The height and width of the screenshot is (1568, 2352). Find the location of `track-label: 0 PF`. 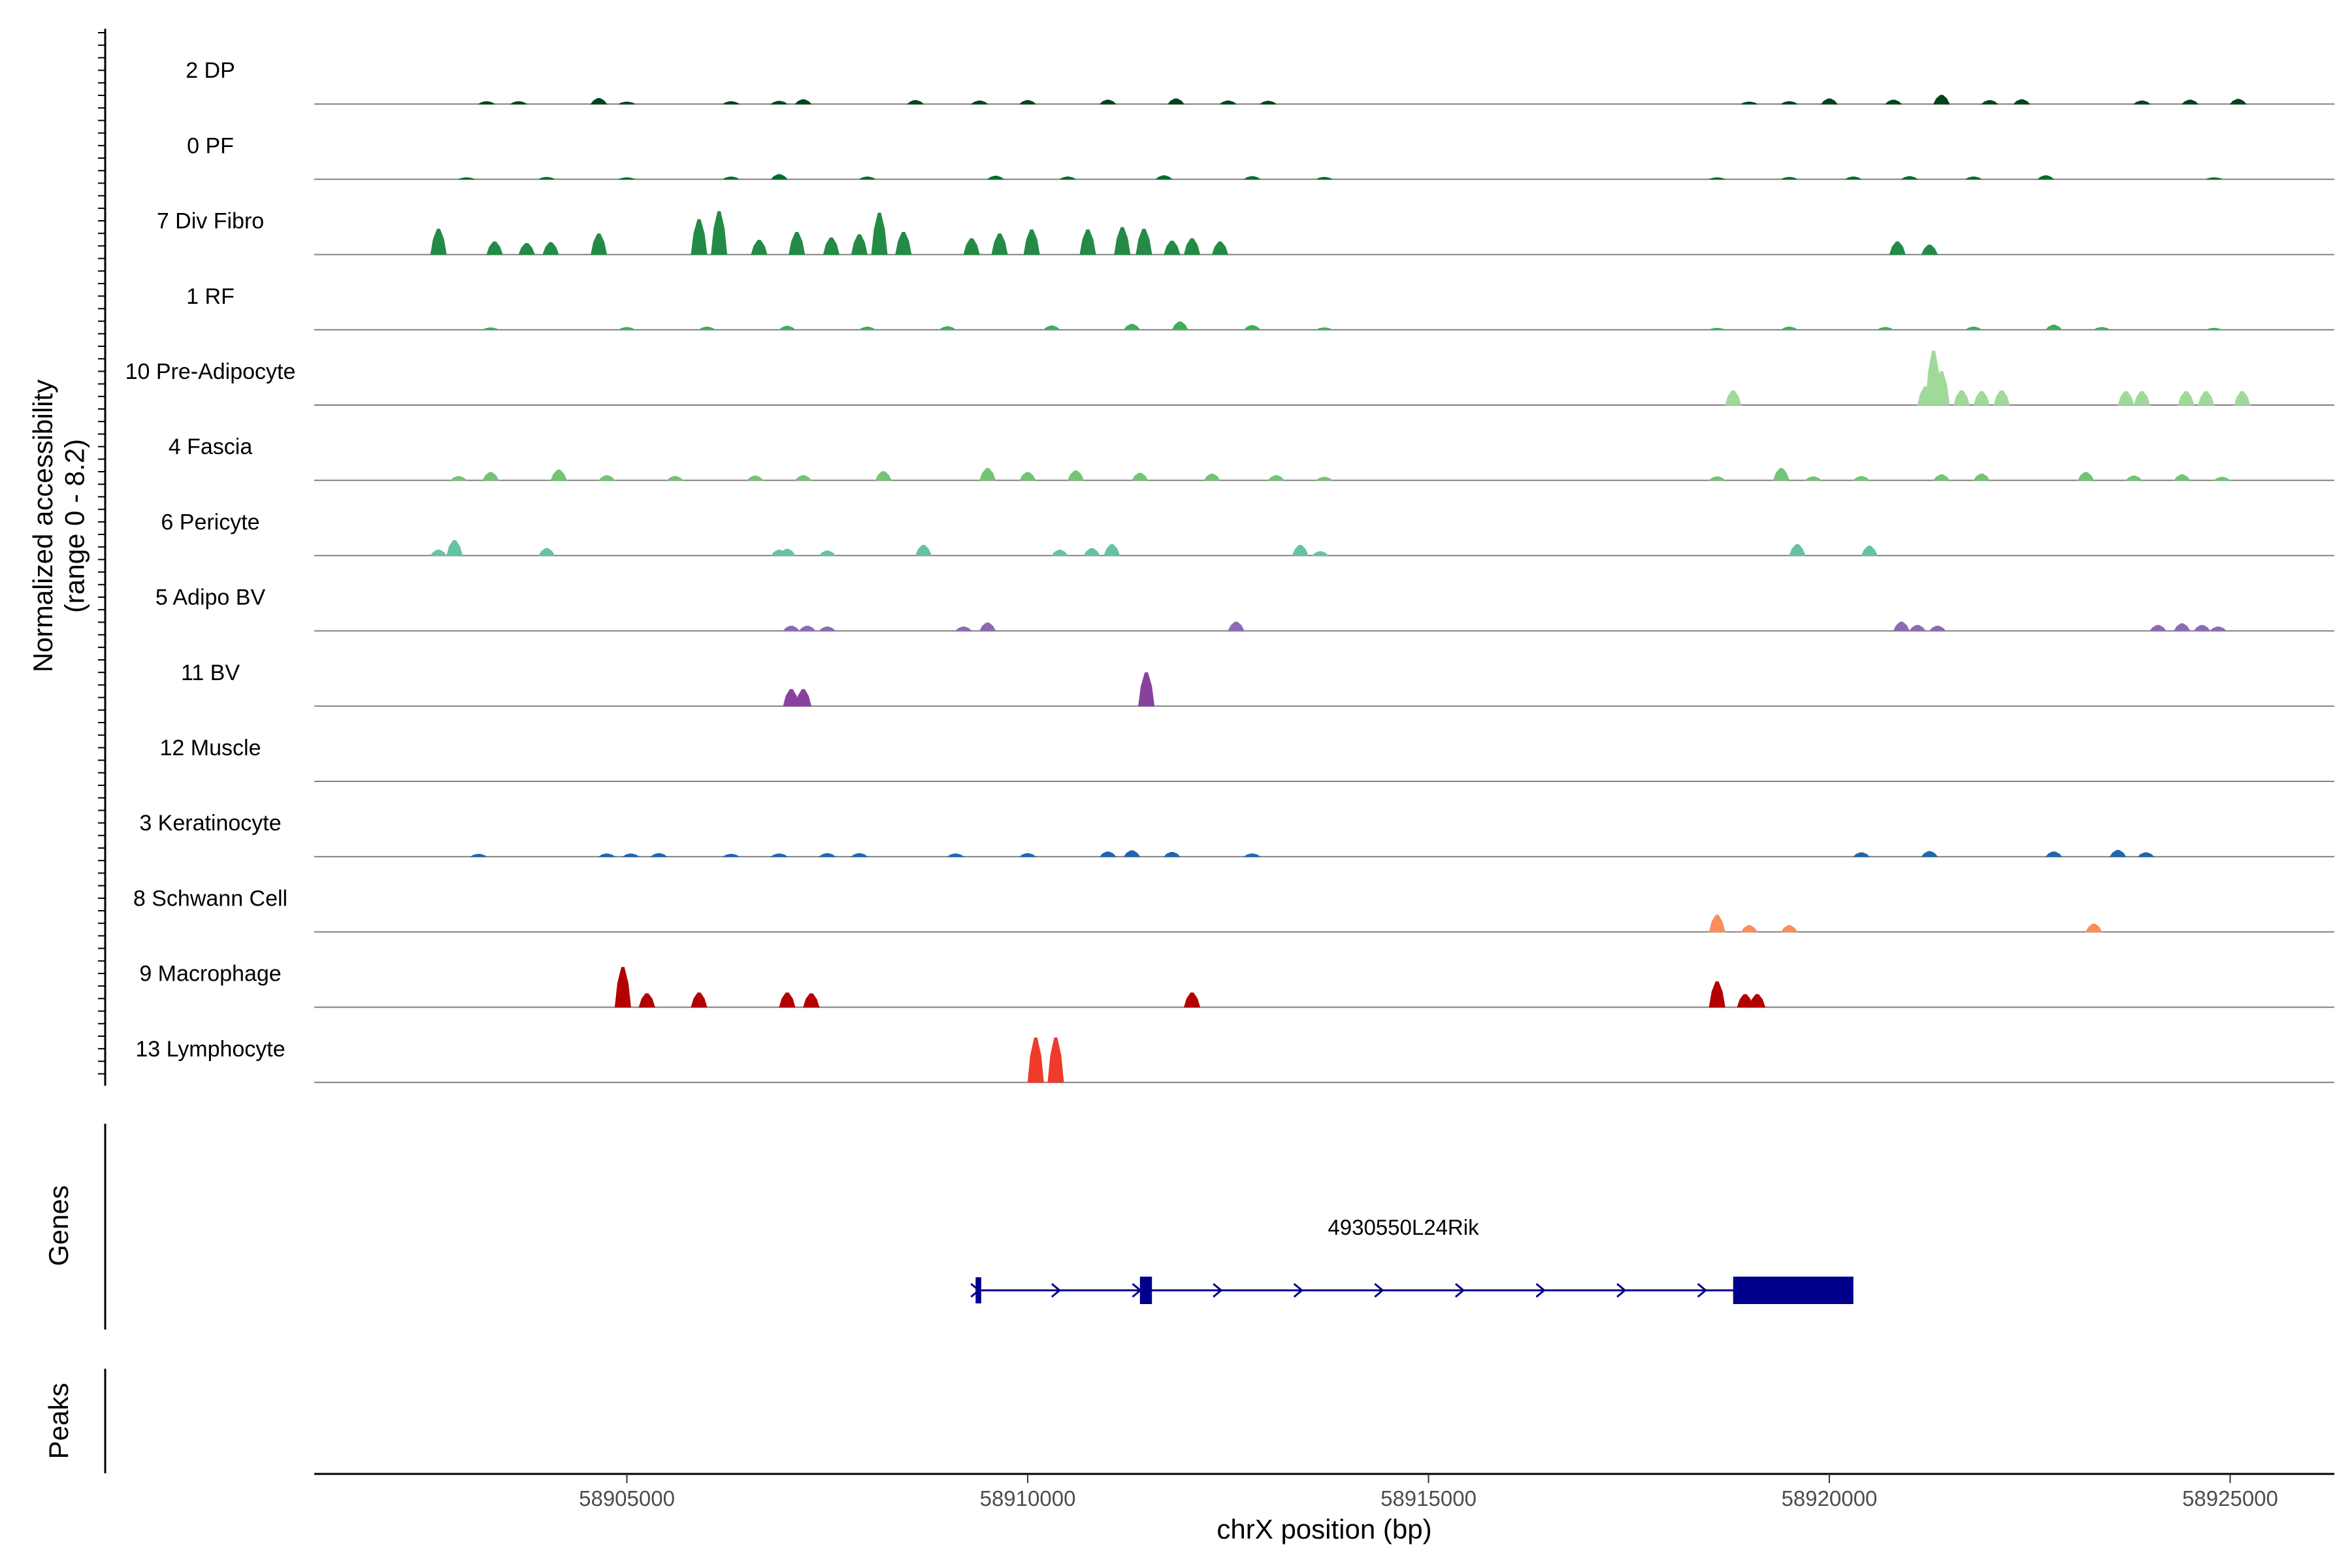

track-label: 0 PF is located at coordinates (210, 145).